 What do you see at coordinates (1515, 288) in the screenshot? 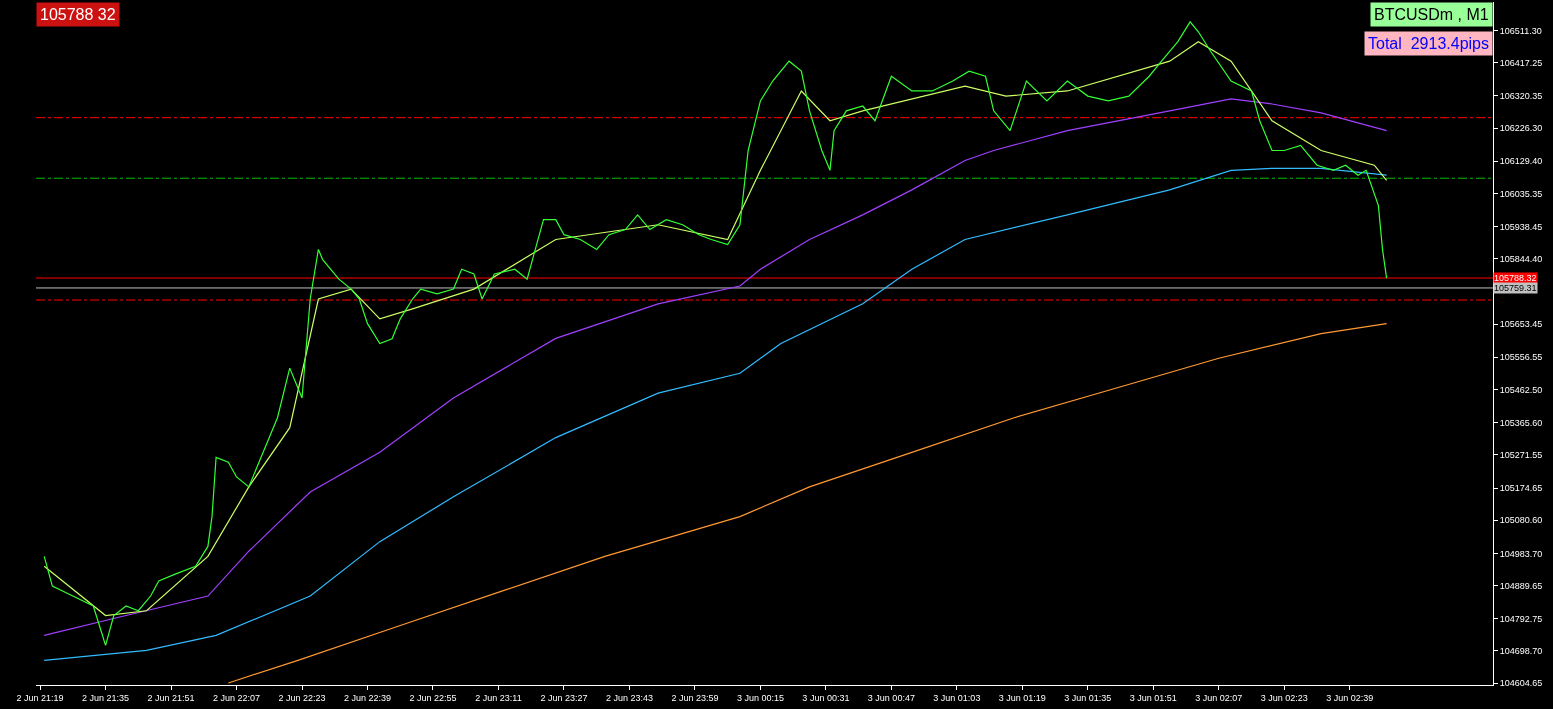
I see `ref-line-label: 105759.31` at bounding box center [1515, 288].